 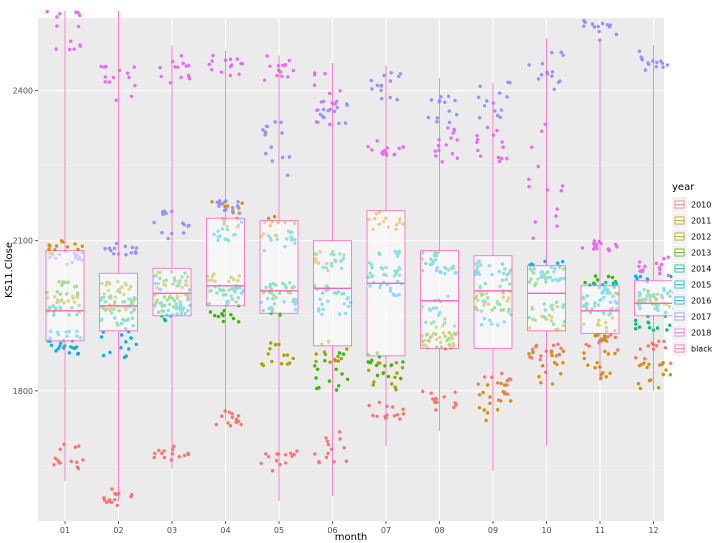 I want to click on x-axis-title: month, so click(x=351, y=537).